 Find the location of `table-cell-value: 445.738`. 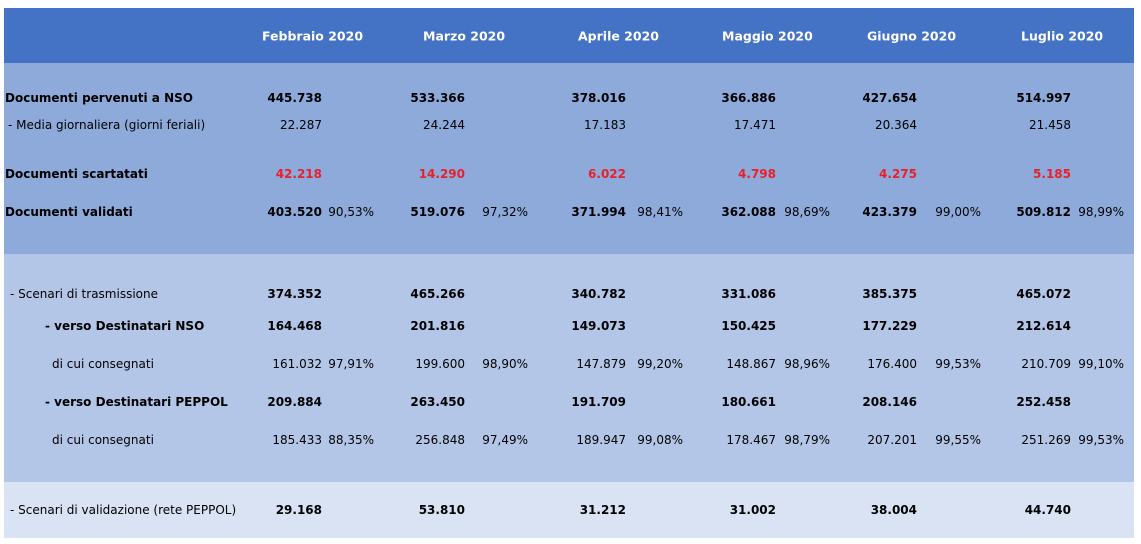

table-cell-value: 445.738 is located at coordinates (294, 98).